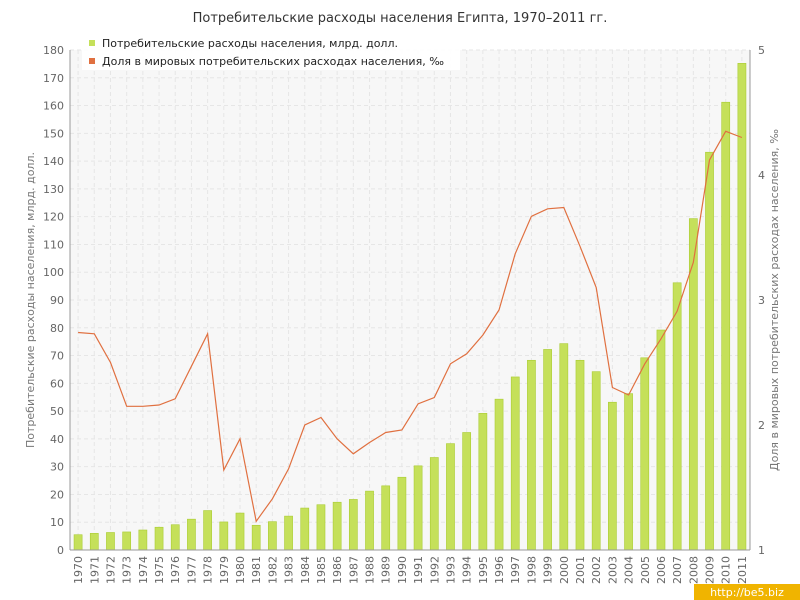 Image resolution: width=800 pixels, height=600 pixels. What do you see at coordinates (612, 476) in the screenshot?
I see `bar-2003` at bounding box center [612, 476].